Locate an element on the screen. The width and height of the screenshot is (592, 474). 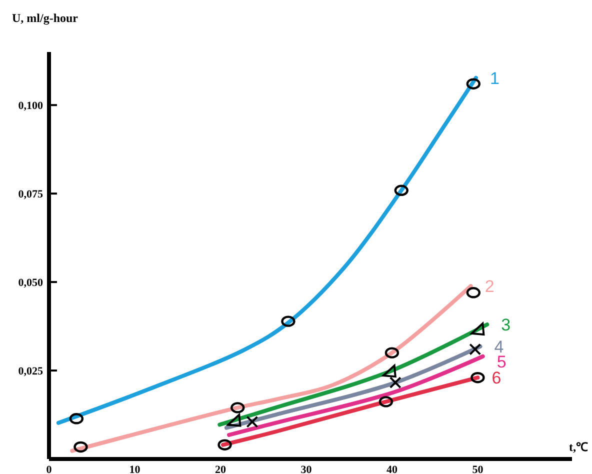
y-axis-title: U, ml/g-hour is located at coordinates (45, 18).